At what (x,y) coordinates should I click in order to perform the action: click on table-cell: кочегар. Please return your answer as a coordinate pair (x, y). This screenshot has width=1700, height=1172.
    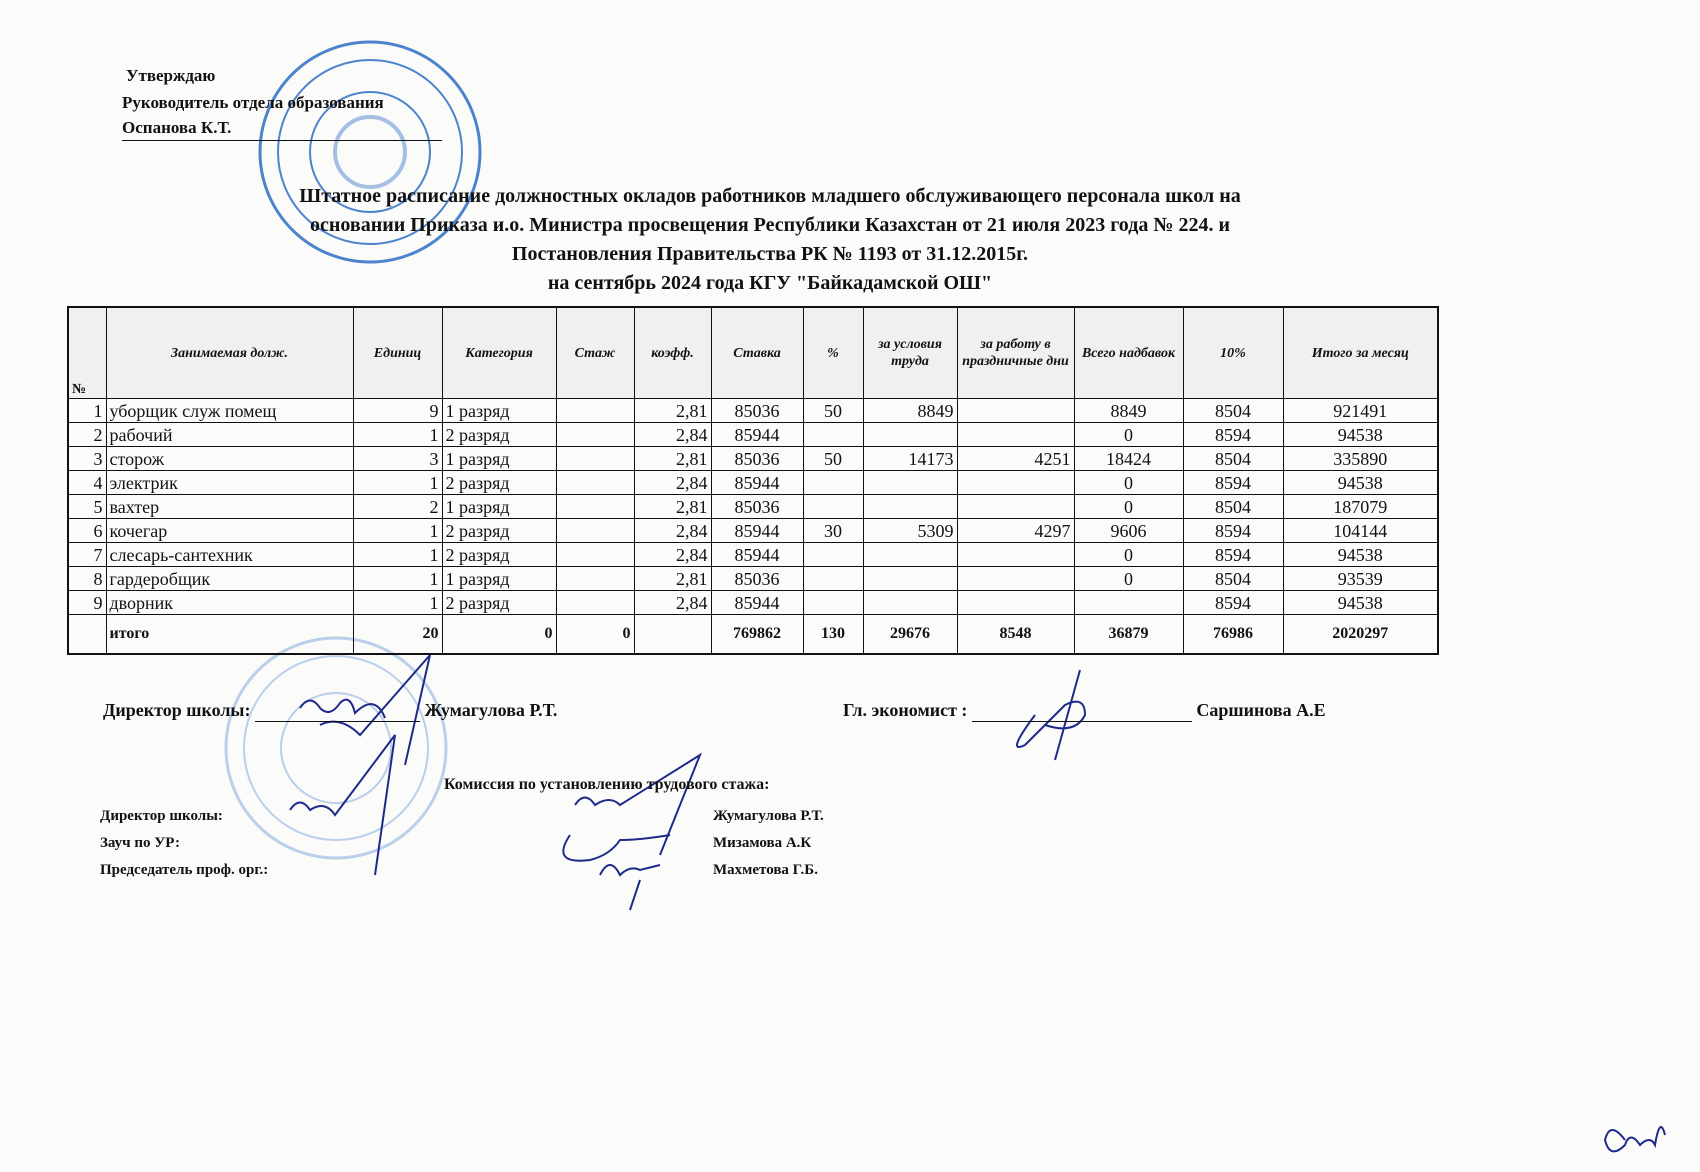
    Looking at the image, I should click on (229, 530).